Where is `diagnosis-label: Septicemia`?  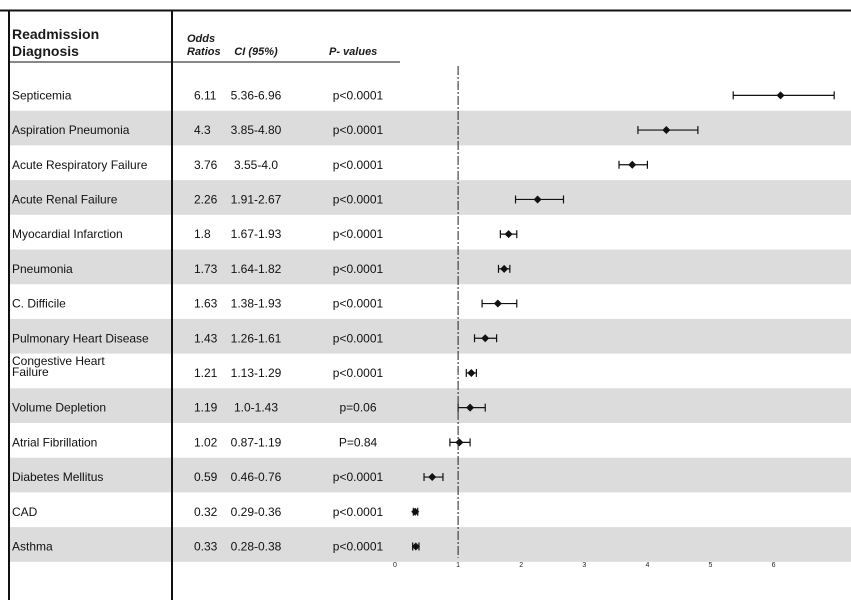
diagnosis-label: Septicemia is located at coordinates (42, 95).